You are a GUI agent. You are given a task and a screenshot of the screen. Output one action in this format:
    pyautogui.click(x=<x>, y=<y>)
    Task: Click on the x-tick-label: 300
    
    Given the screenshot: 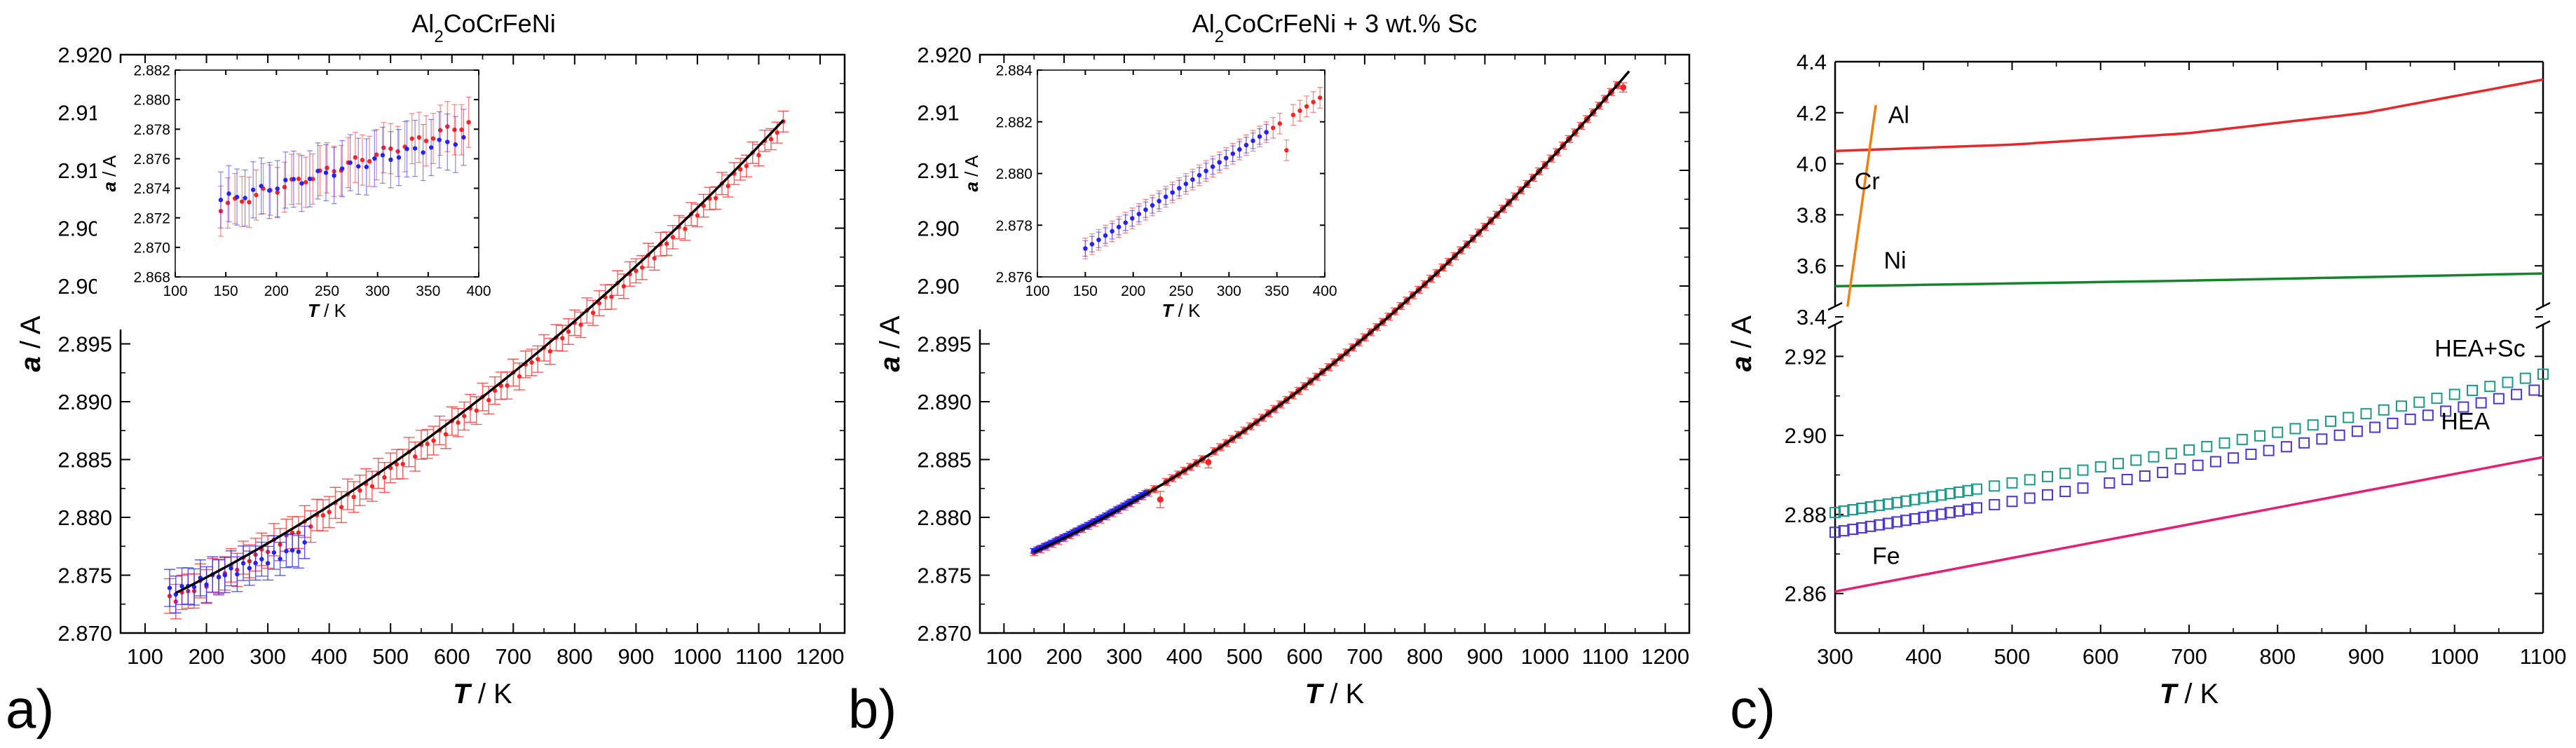 What is the action you would take?
    pyautogui.click(x=1835, y=656)
    